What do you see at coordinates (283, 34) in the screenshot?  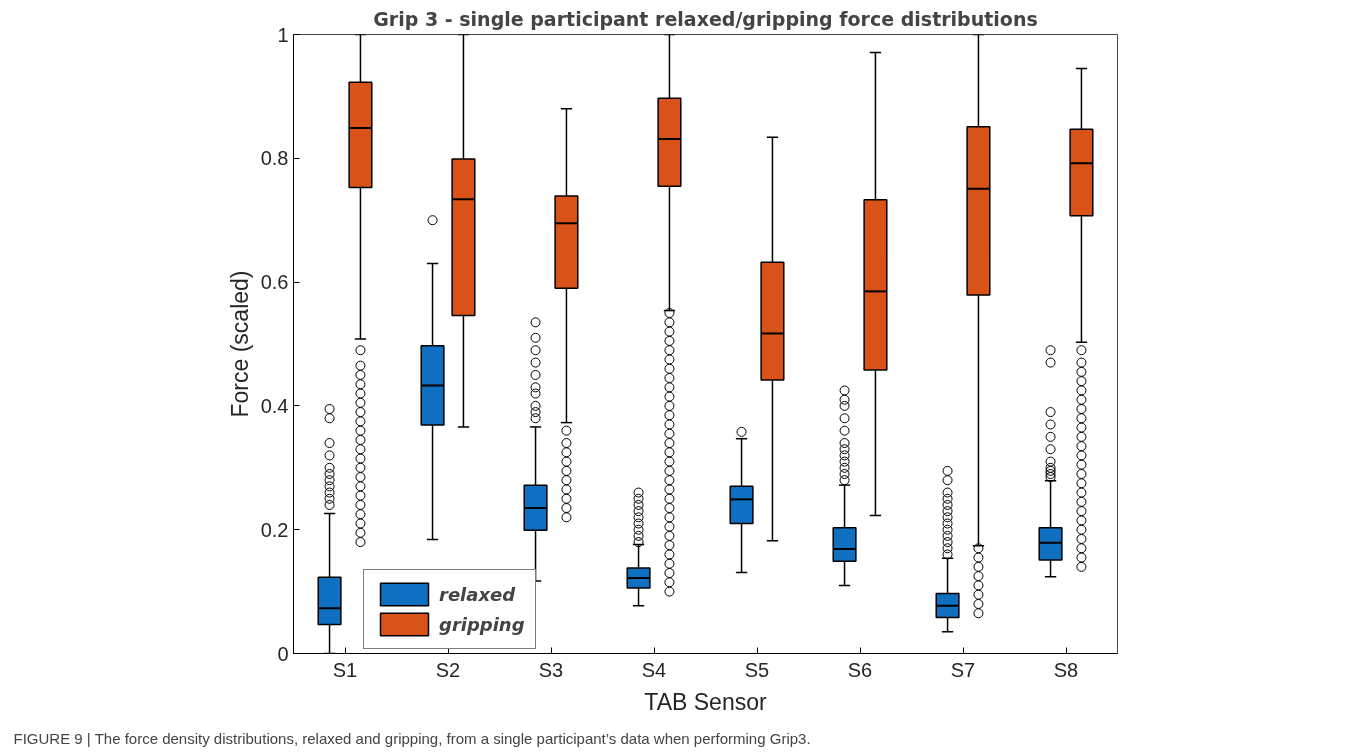 I see `y-tick-label: 1` at bounding box center [283, 34].